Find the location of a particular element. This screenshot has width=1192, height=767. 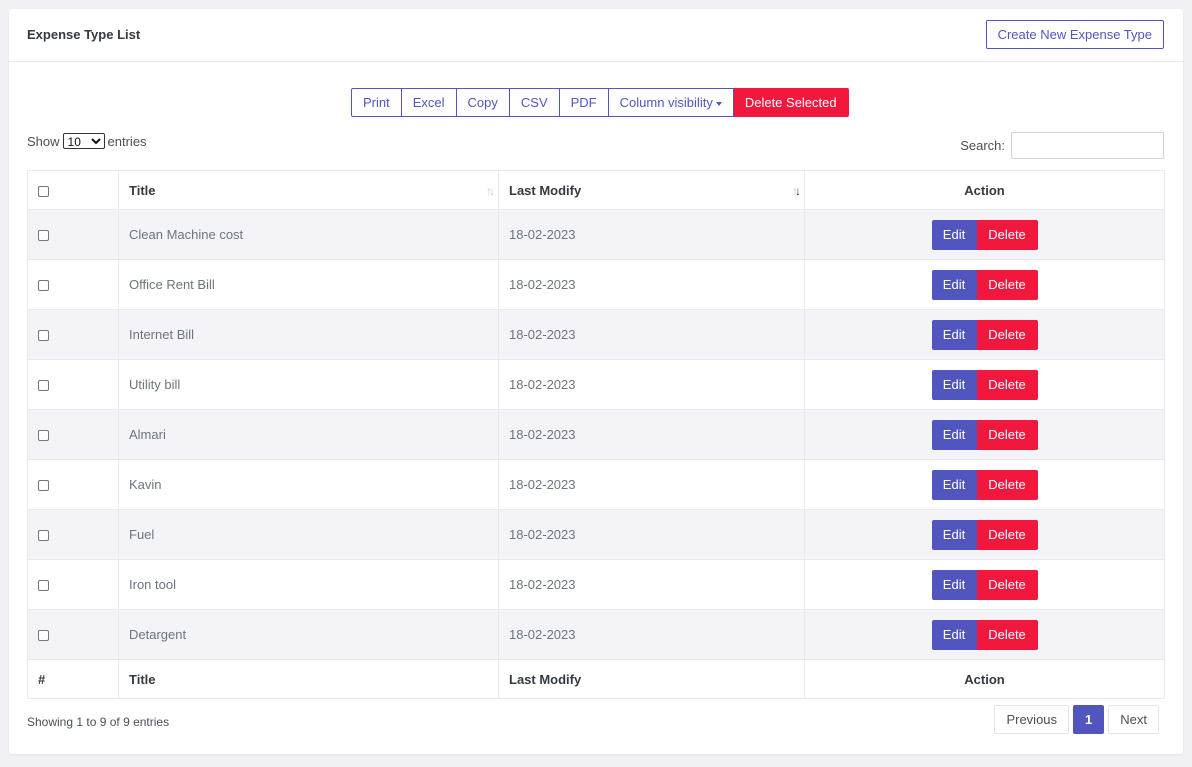

table-row: Utility bill 18-02-2023 Edit Delete is located at coordinates (596, 384).